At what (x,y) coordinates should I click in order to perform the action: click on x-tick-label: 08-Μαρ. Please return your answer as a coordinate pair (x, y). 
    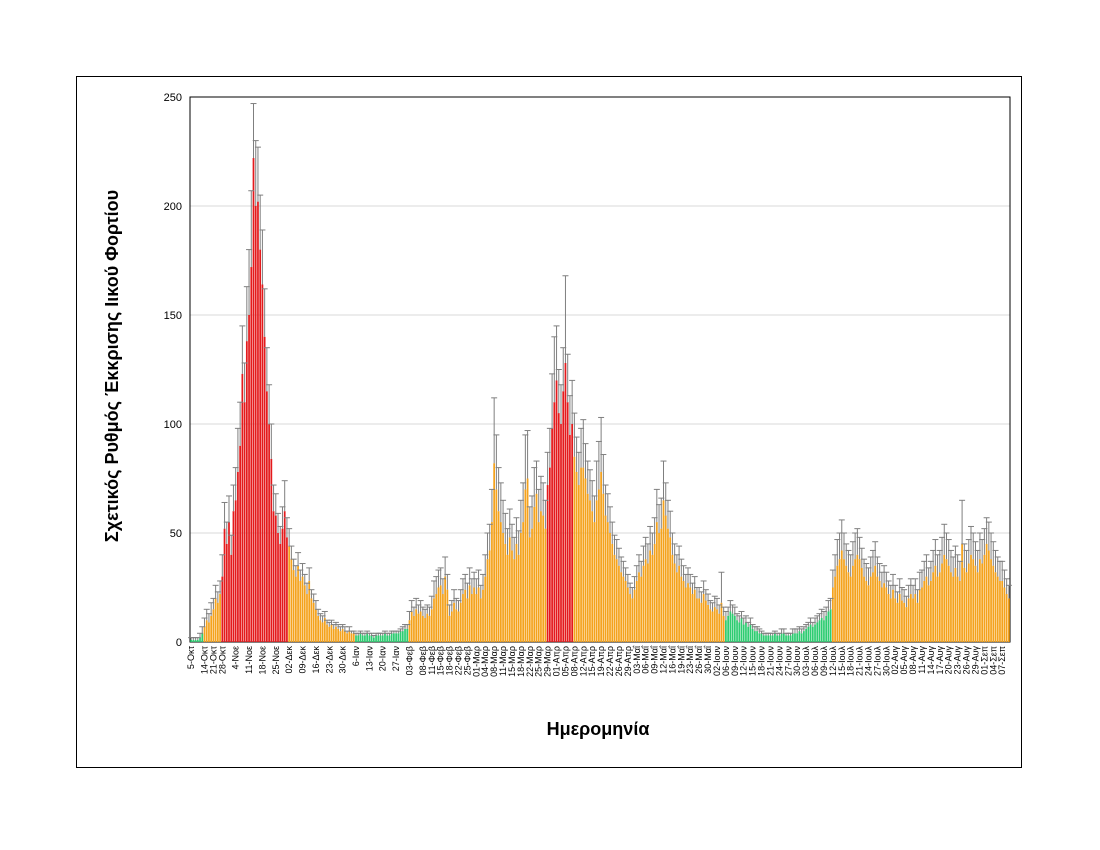
    Looking at the image, I should click on (494, 661).